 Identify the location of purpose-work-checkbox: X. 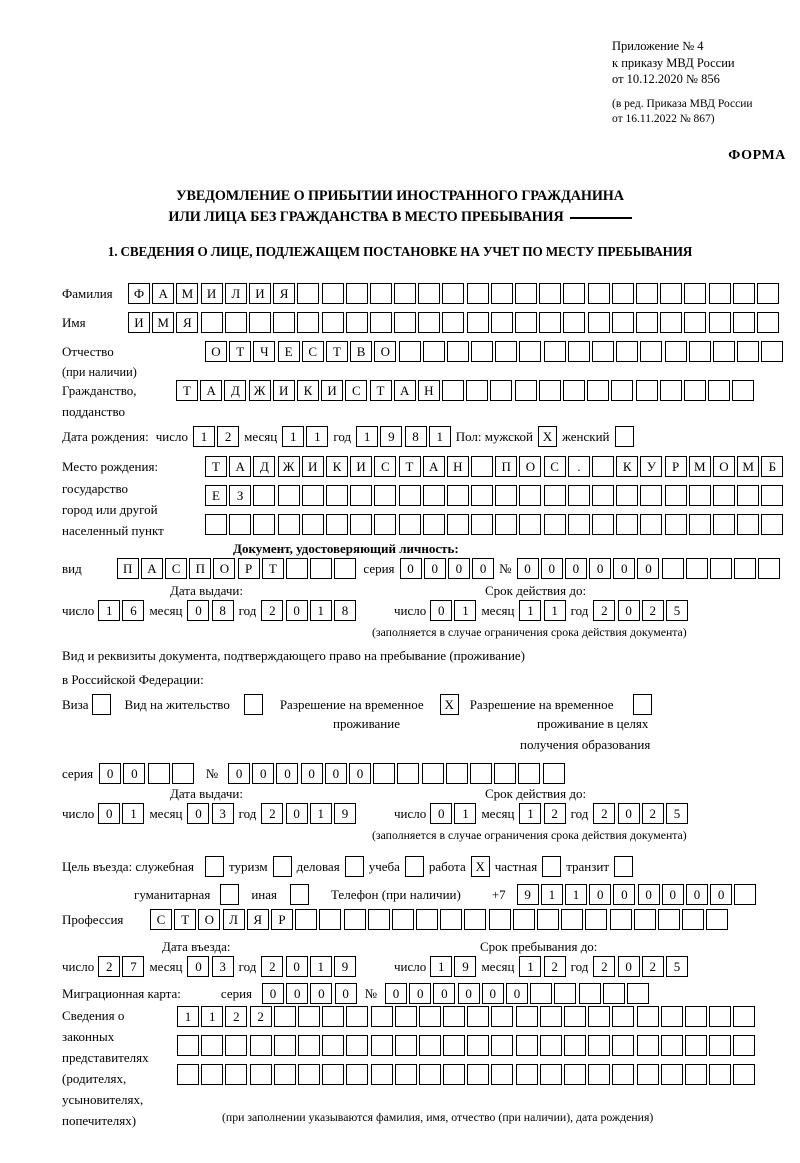
(480, 866).